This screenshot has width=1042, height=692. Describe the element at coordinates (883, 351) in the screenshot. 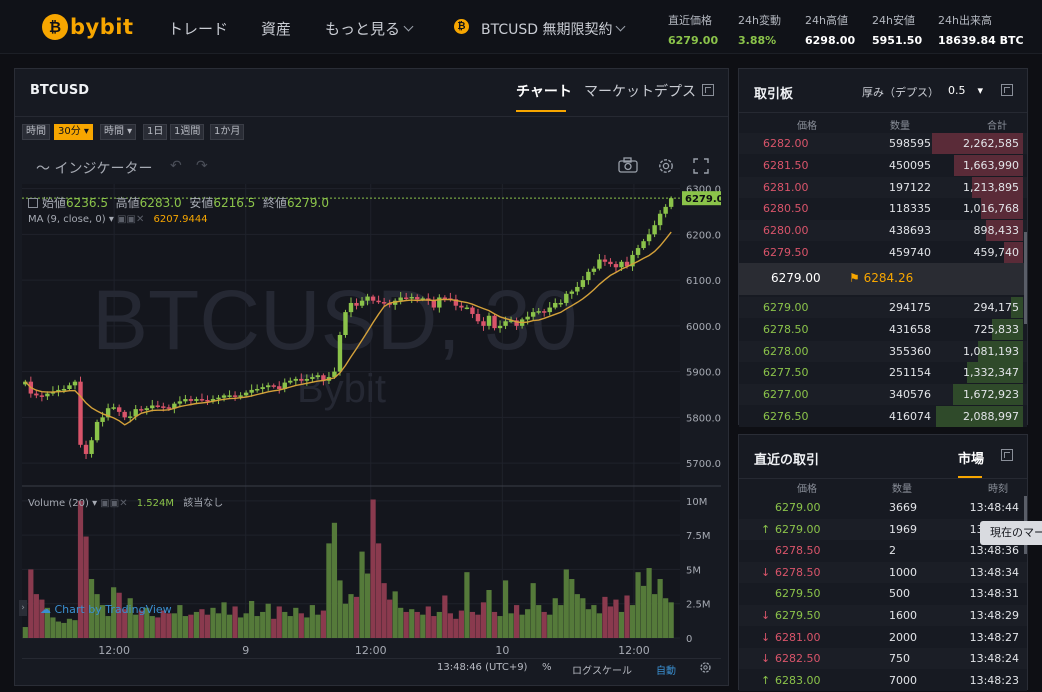

I see `bid-row: 6278.00 355360 1,081,193` at that location.